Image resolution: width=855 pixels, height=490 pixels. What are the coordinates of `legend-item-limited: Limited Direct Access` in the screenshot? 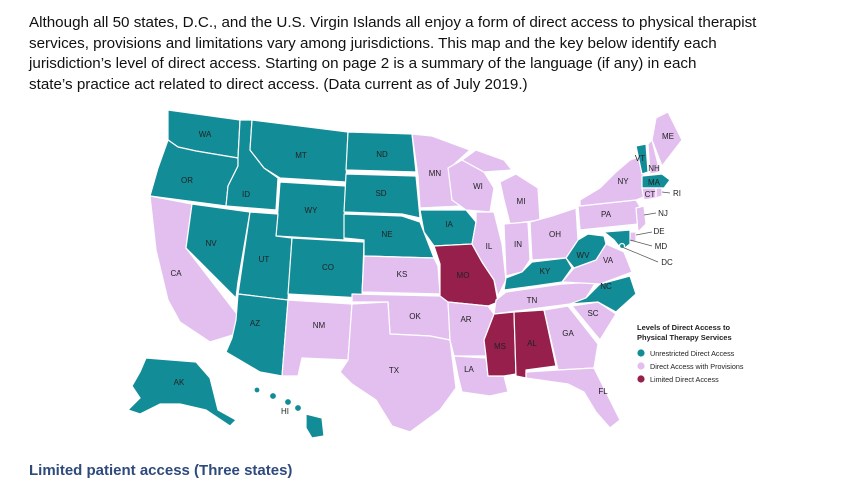 It's located at (684, 379).